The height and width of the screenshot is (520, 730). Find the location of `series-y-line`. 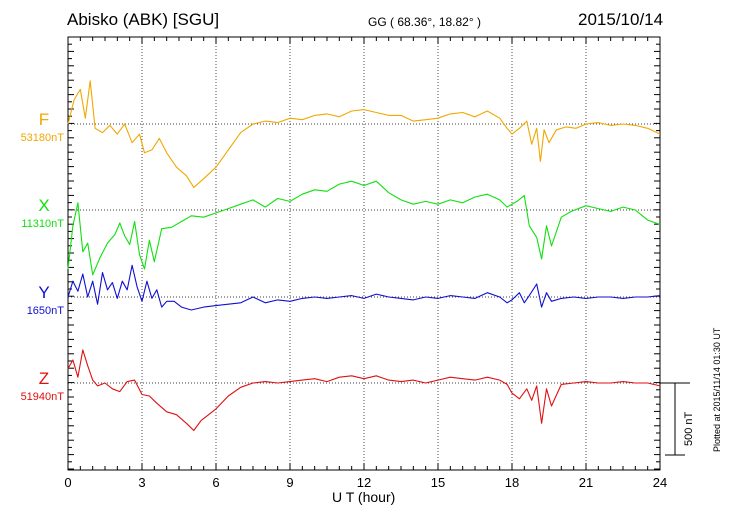

series-y-line is located at coordinates (364, 287).